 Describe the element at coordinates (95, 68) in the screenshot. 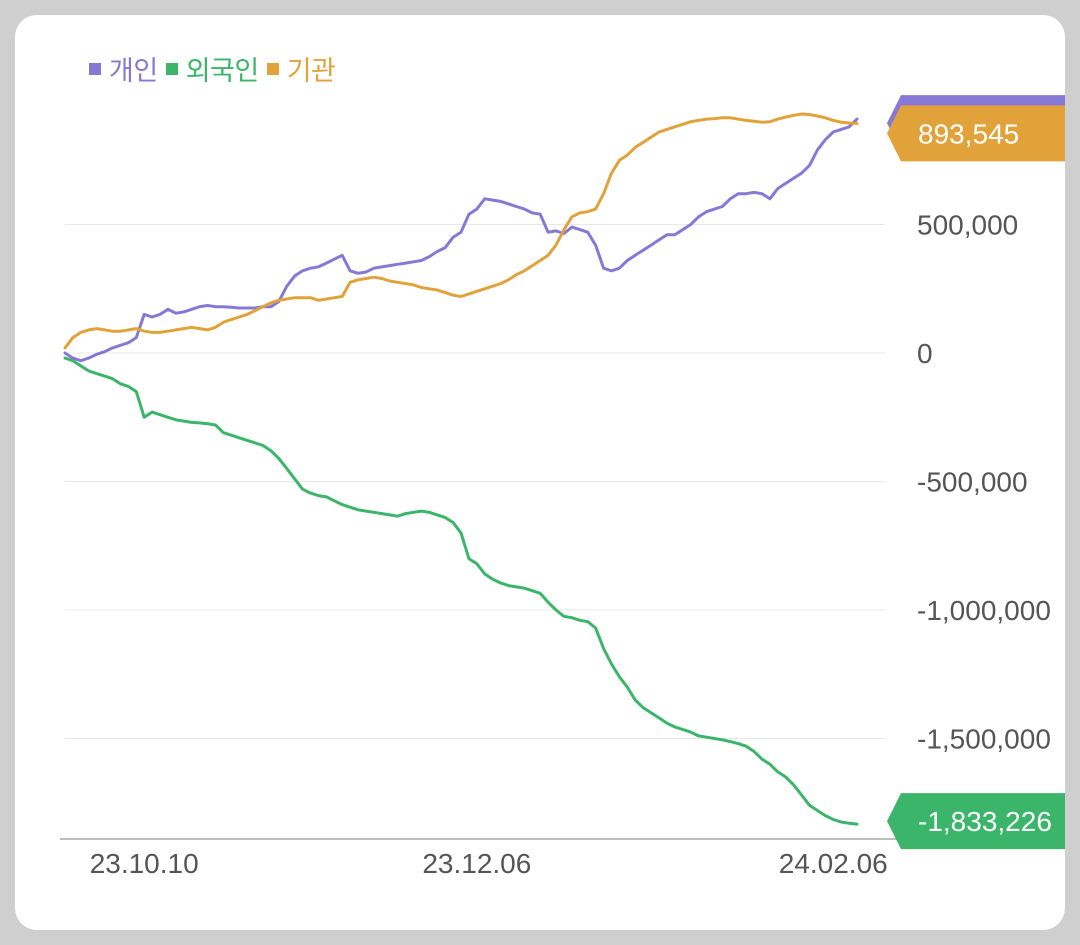

I see `legend-swatch-individual` at that location.